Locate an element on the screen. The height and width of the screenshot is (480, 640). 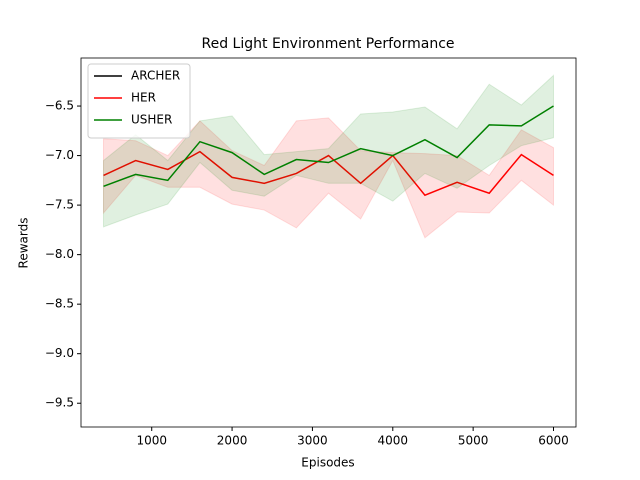
x-tick-label: 1000 is located at coordinates (151, 441).